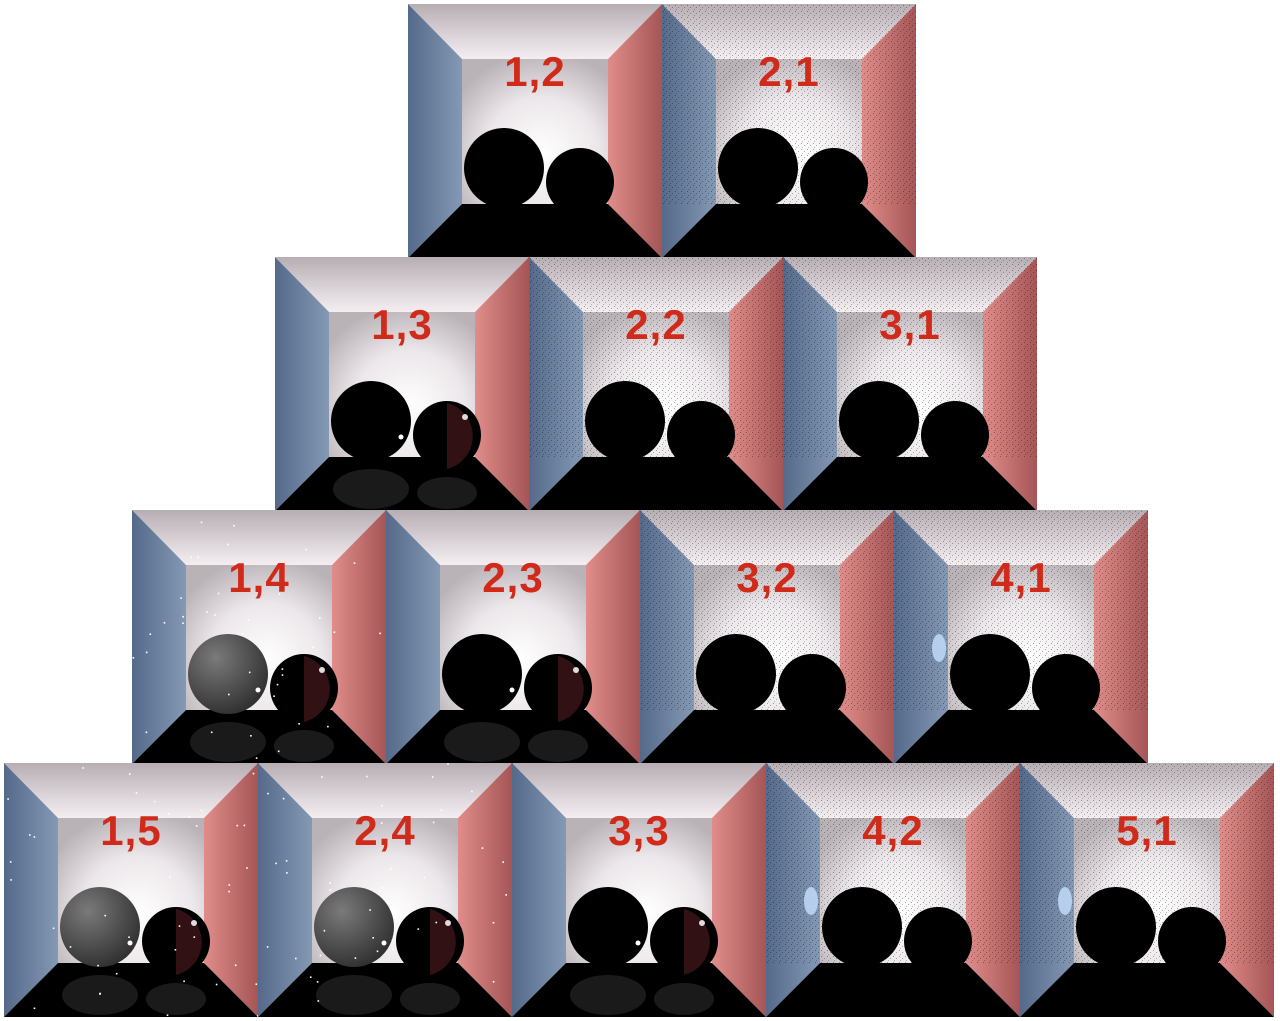 The height and width of the screenshot is (1021, 1280). Describe the element at coordinates (789, 131) in the screenshot. I see `render-tile: 2,1` at that location.